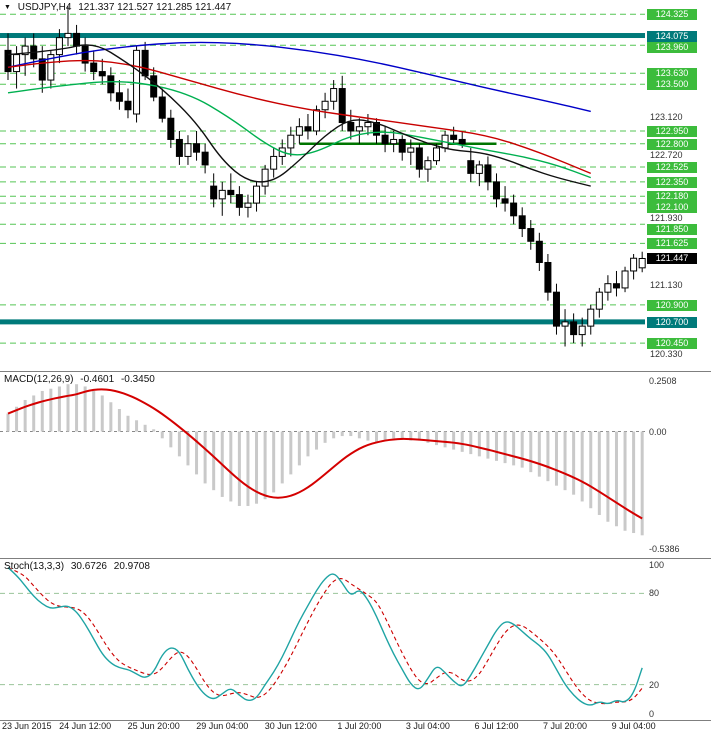 This screenshot has width=711, height=733. What do you see at coordinates (34, 566) in the screenshot?
I see `stoch-label: Stoch(13,3,3)` at bounding box center [34, 566].